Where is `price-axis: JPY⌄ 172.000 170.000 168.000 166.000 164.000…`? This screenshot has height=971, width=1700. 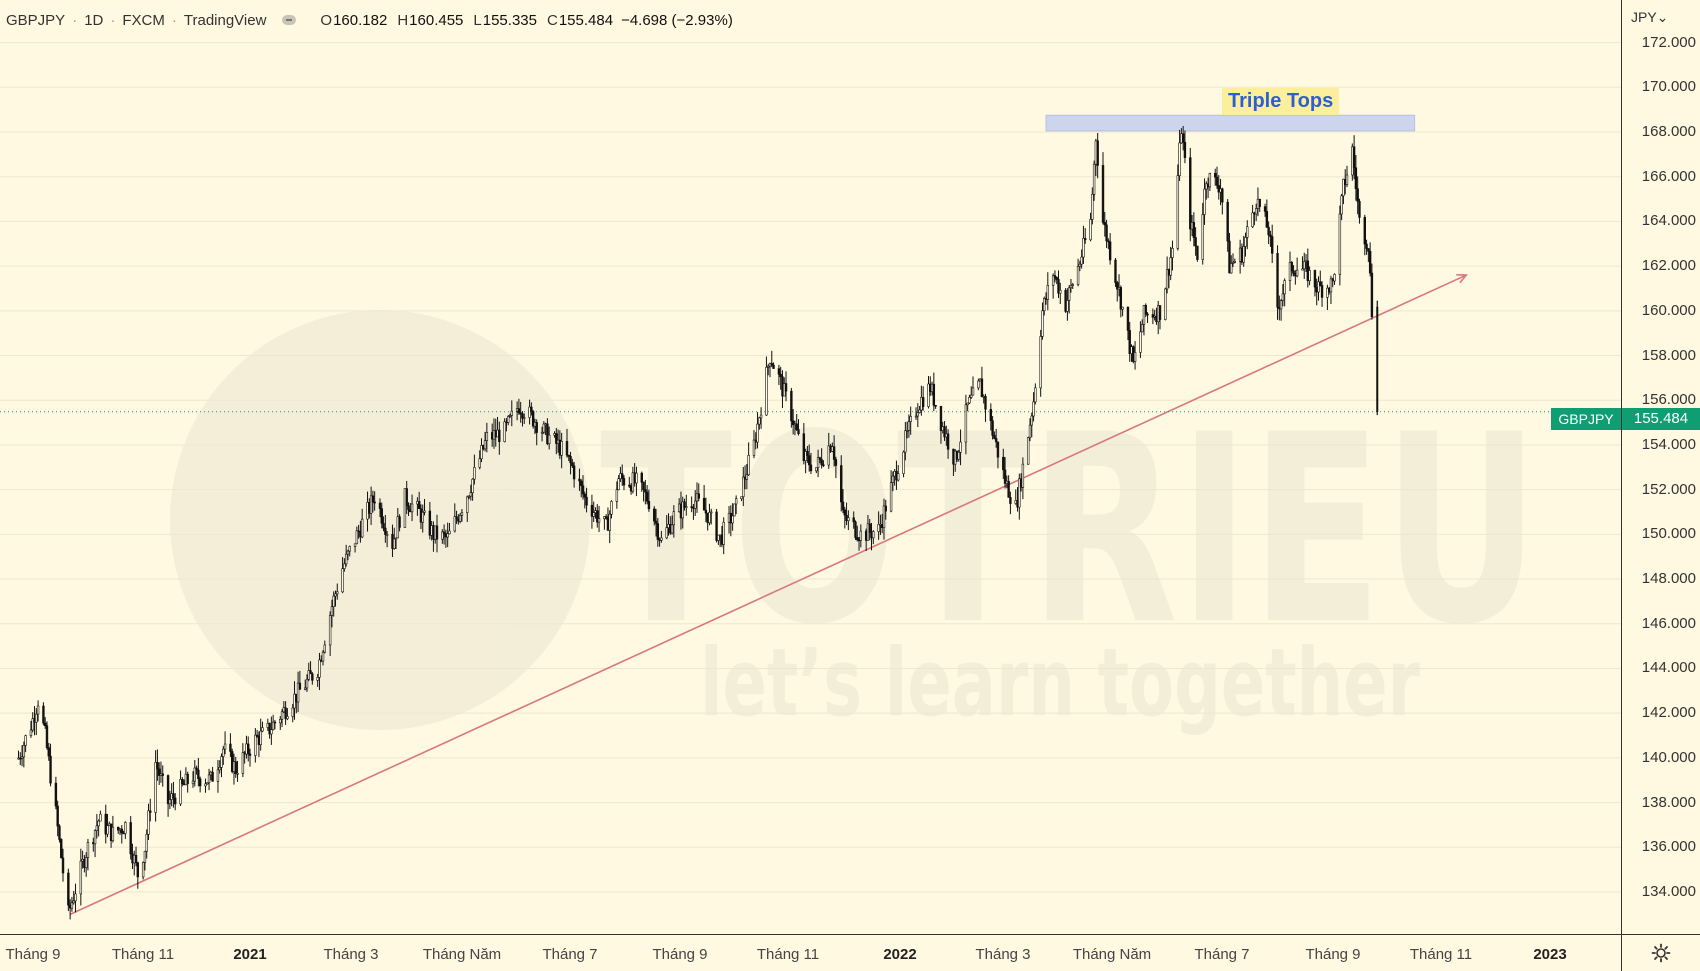
price-axis: JPY⌄ 172.000 170.000 168.000 166.000 164.000… is located at coordinates (1660, 467).